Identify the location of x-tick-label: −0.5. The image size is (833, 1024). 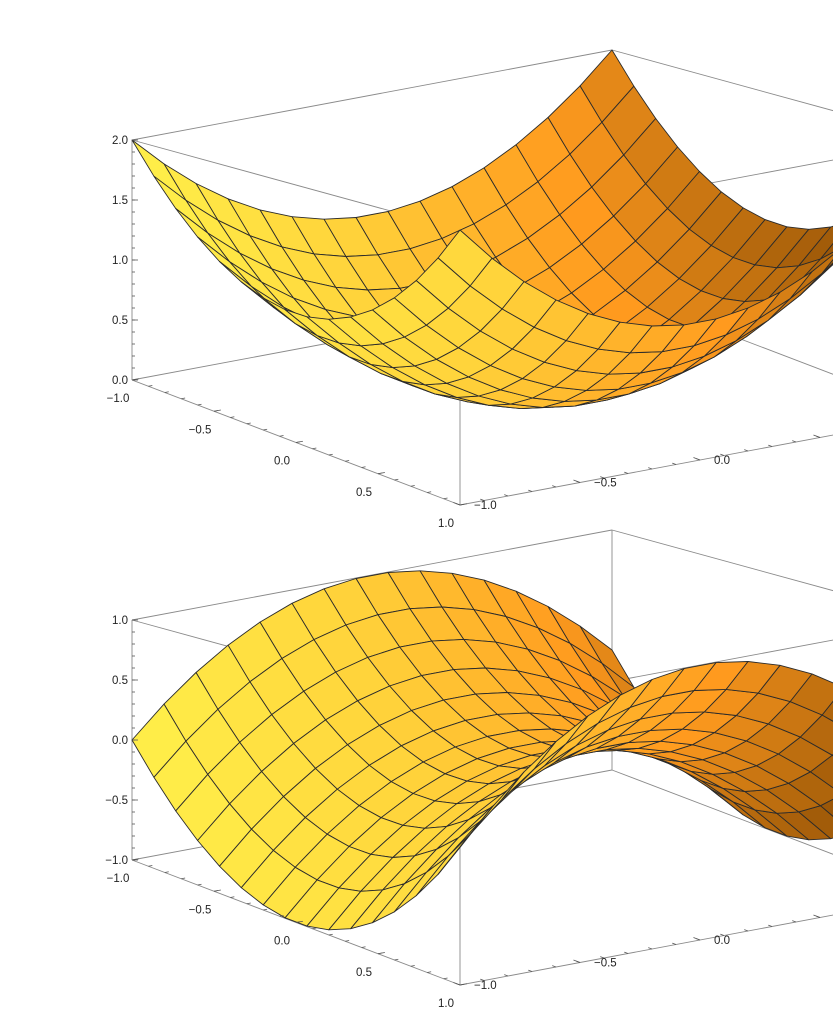
(200, 430).